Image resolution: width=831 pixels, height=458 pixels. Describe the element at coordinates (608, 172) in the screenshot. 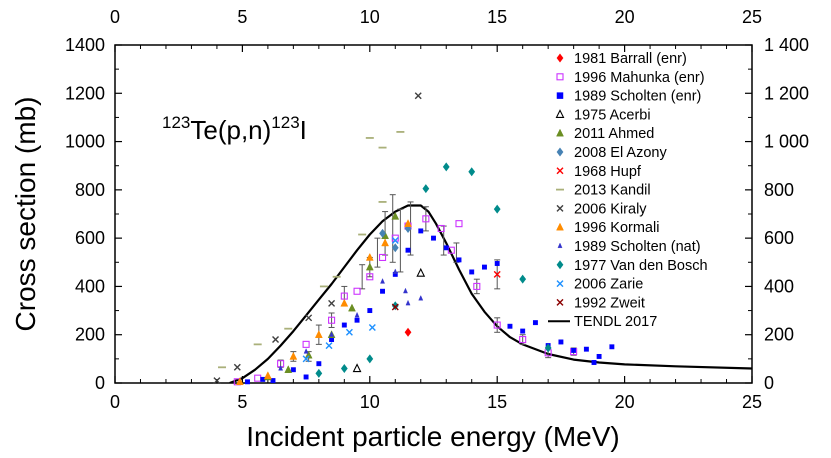

I see `legend-label-1968-hupf: 1968 Hupf` at that location.